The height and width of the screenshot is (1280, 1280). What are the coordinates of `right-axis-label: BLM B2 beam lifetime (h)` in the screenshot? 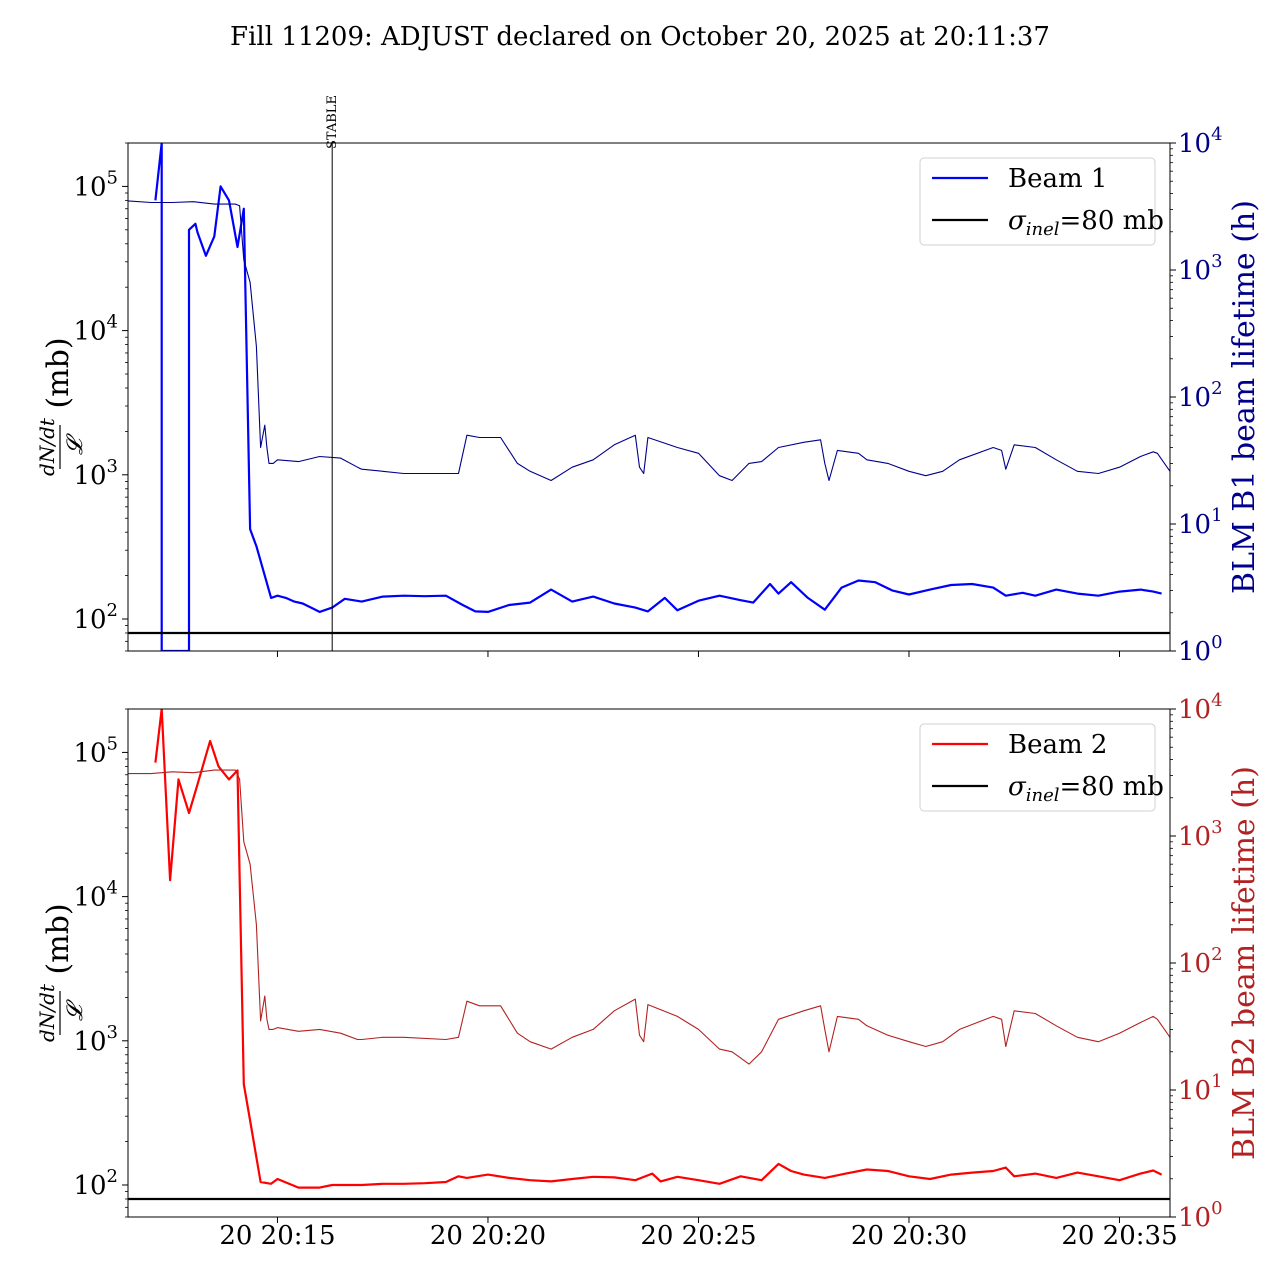 It's located at (1244, 963).